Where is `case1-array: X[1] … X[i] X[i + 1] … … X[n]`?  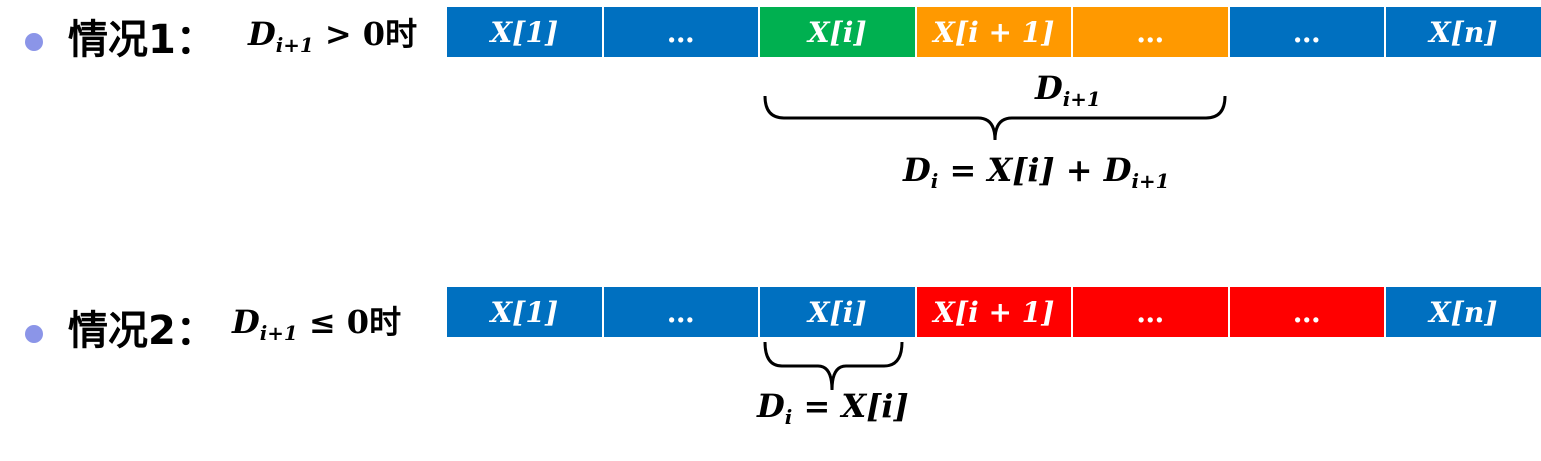
case1-array: X[1] … X[i] X[i + 1] … … X[n] is located at coordinates (994, 32).